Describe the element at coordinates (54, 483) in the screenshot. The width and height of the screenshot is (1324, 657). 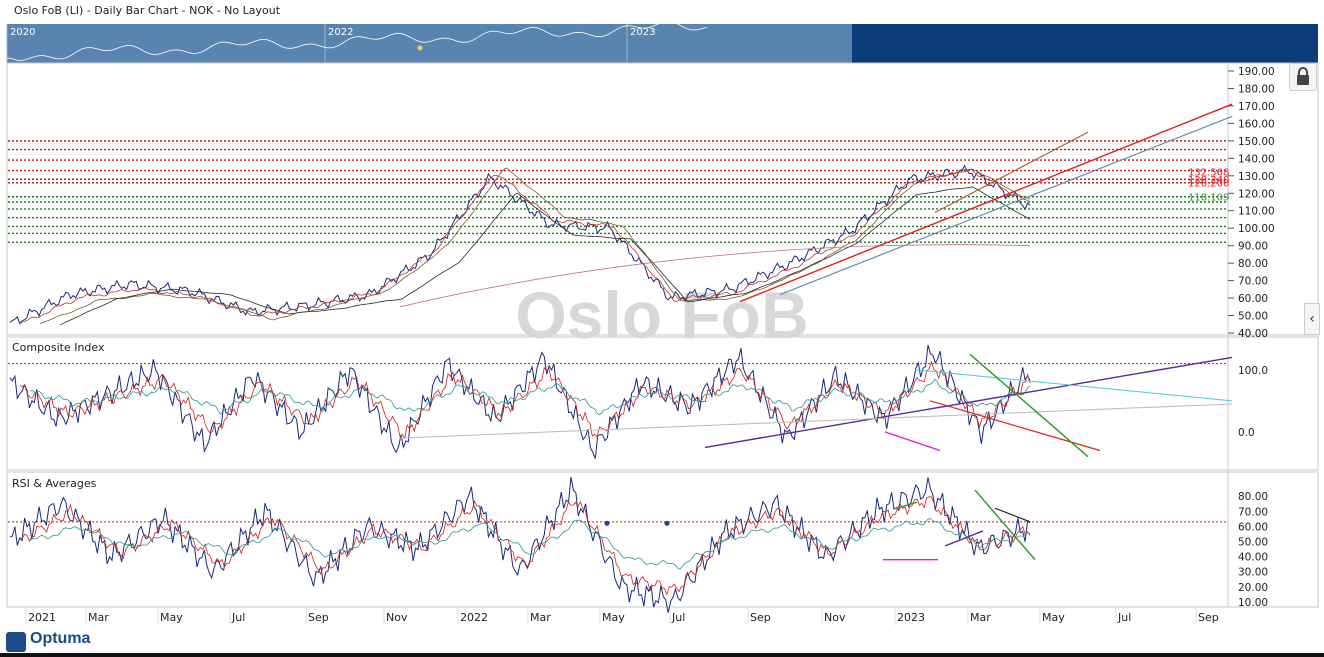
I see `pane-label-rsi: RSI & Averages` at that location.